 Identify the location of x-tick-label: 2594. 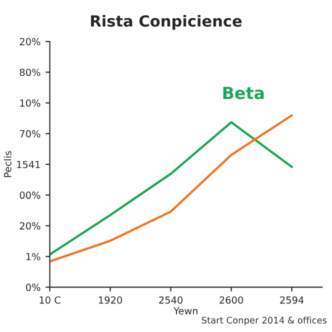
(292, 300).